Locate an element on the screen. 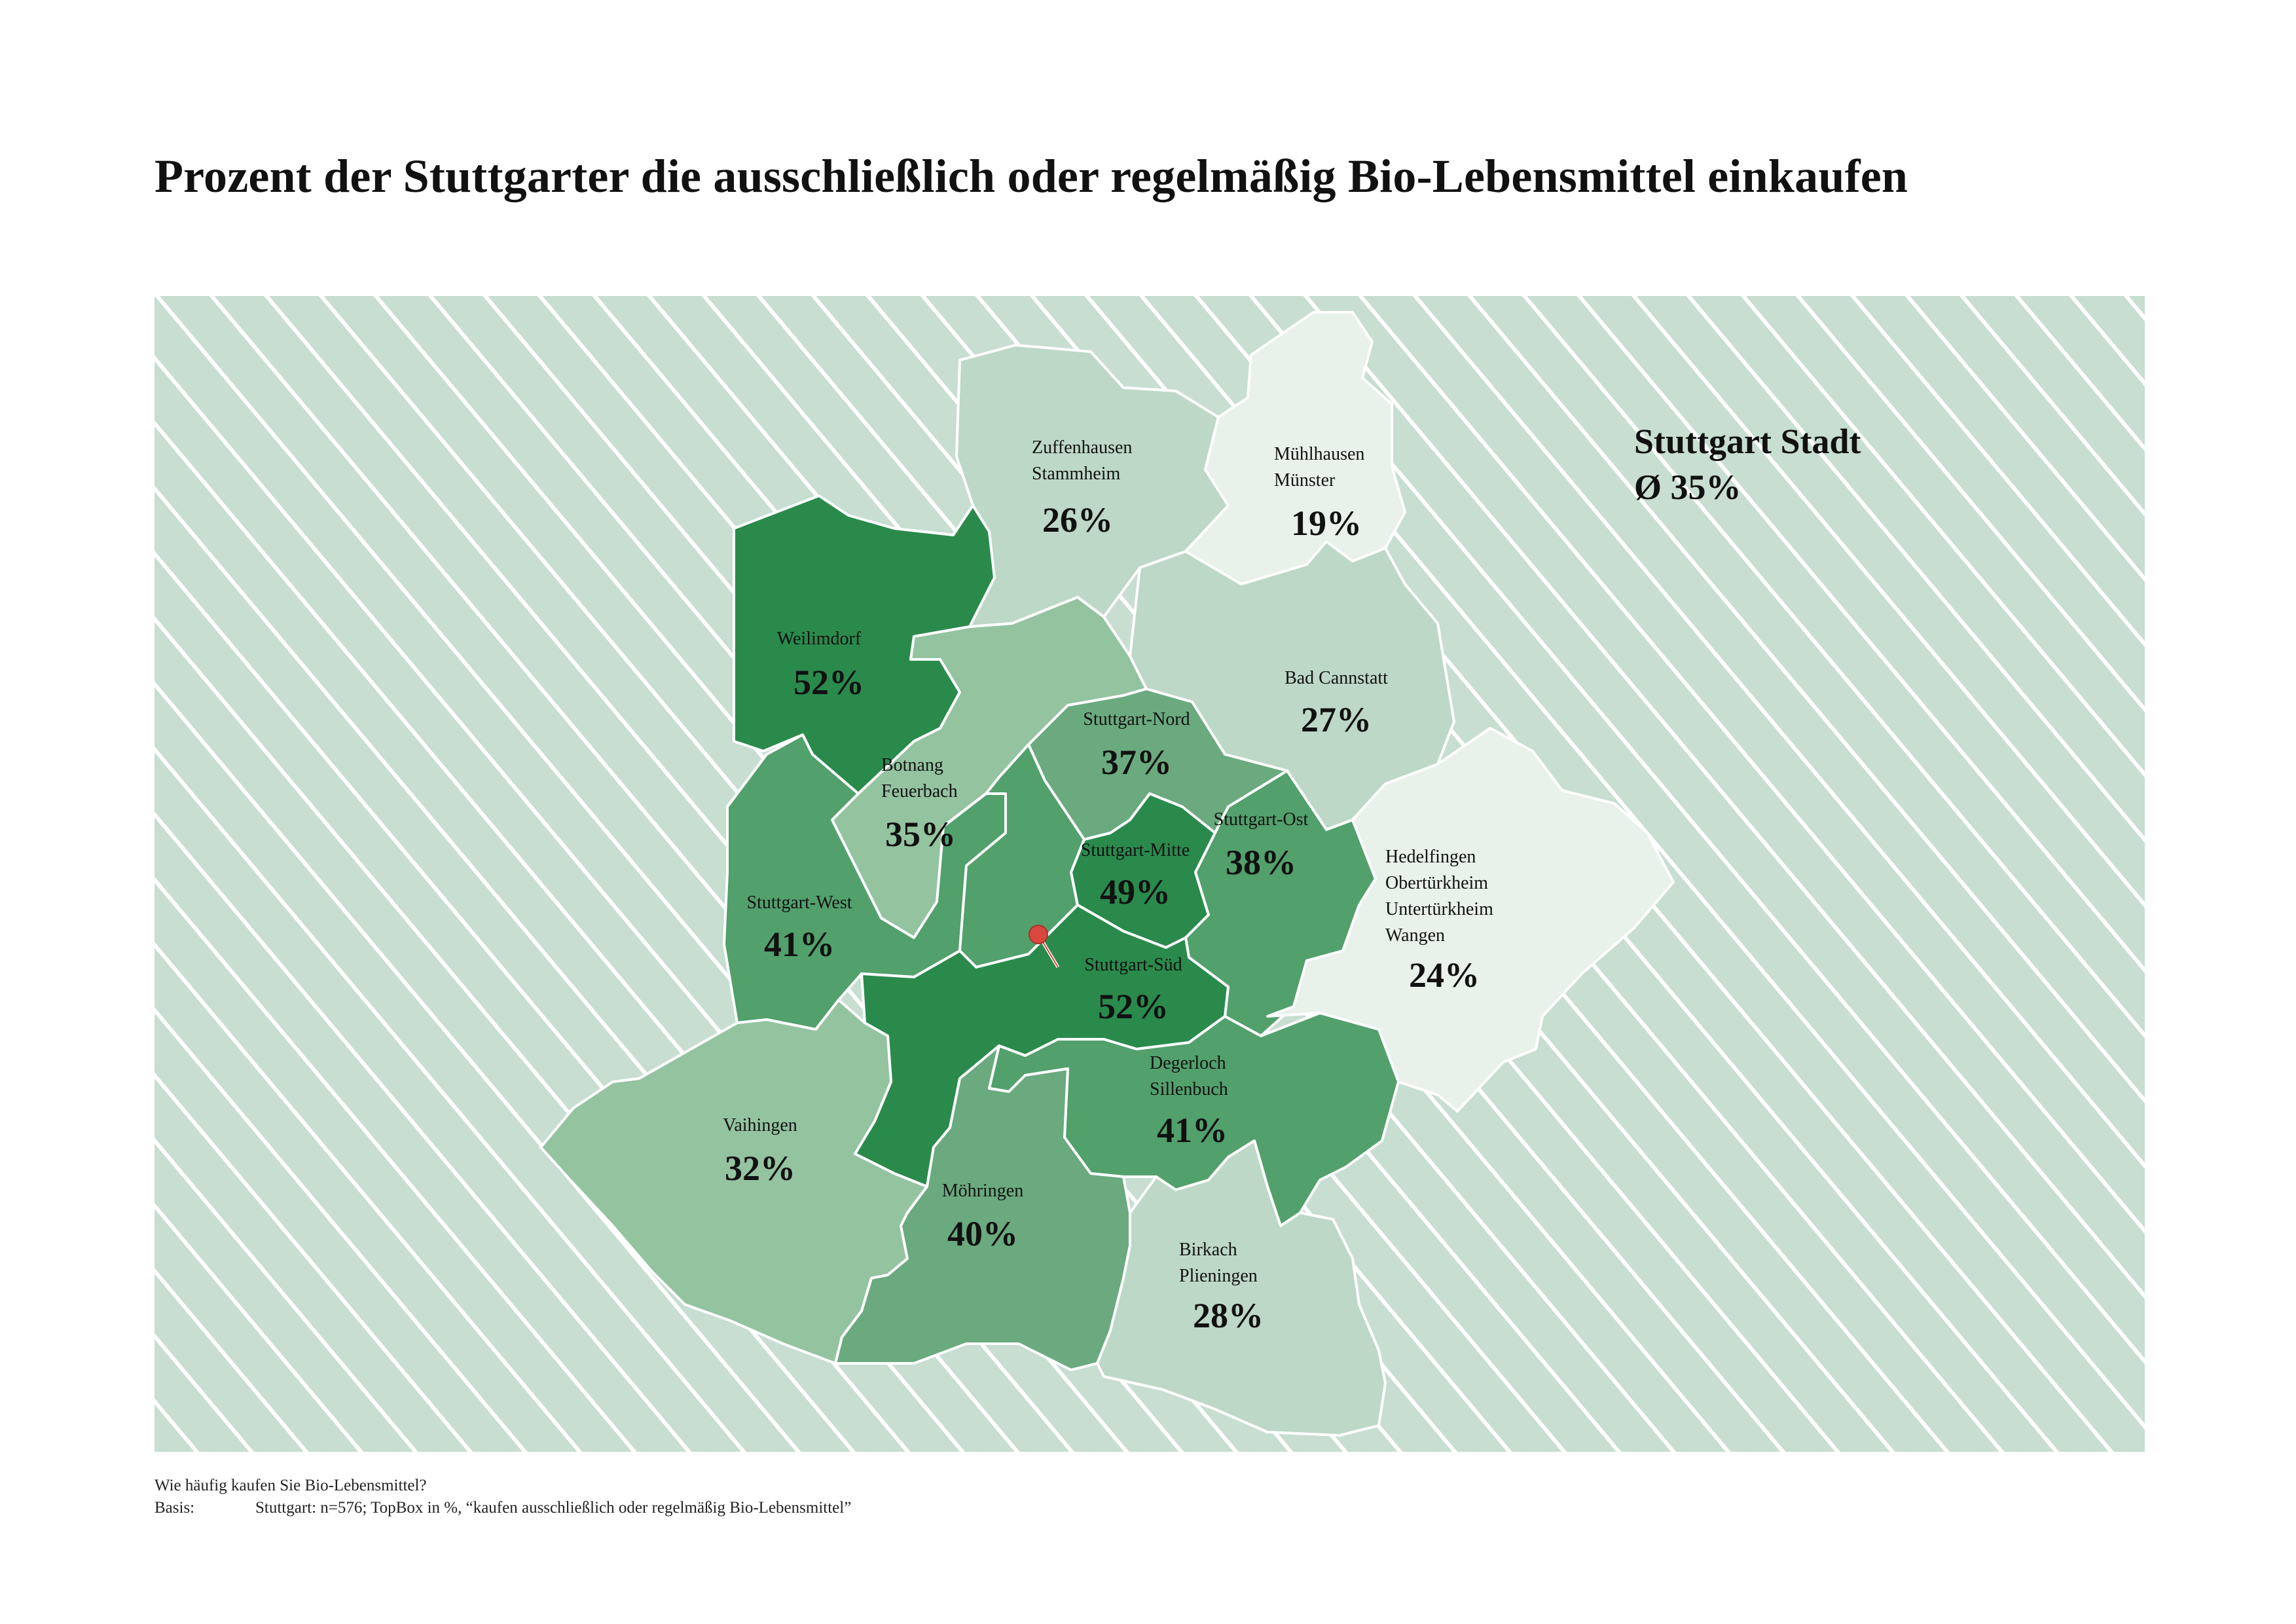 Image resolution: width=2296 pixels, height=1624 pixels. svg-text: Münster is located at coordinates (1305, 480).